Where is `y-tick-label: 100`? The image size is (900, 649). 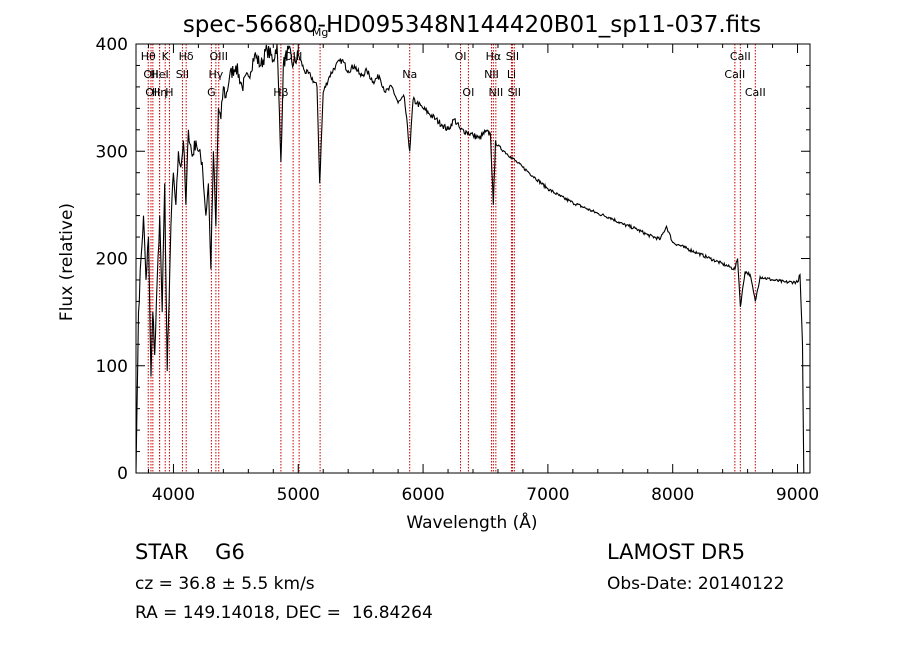
y-tick-label: 100 is located at coordinates (112, 367).